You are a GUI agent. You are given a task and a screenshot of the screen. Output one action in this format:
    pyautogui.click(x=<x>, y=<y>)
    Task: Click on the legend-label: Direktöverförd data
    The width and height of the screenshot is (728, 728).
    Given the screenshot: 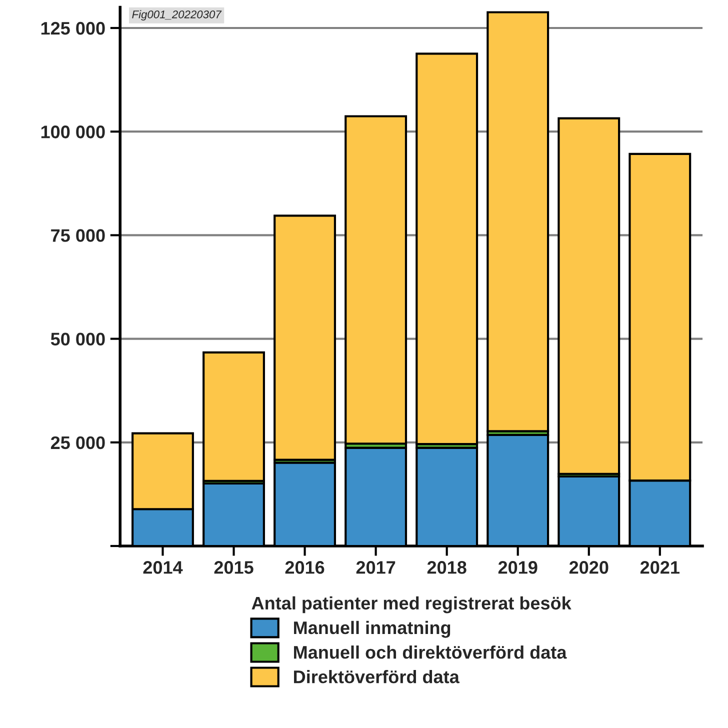 What is the action you would take?
    pyautogui.click(x=377, y=677)
    